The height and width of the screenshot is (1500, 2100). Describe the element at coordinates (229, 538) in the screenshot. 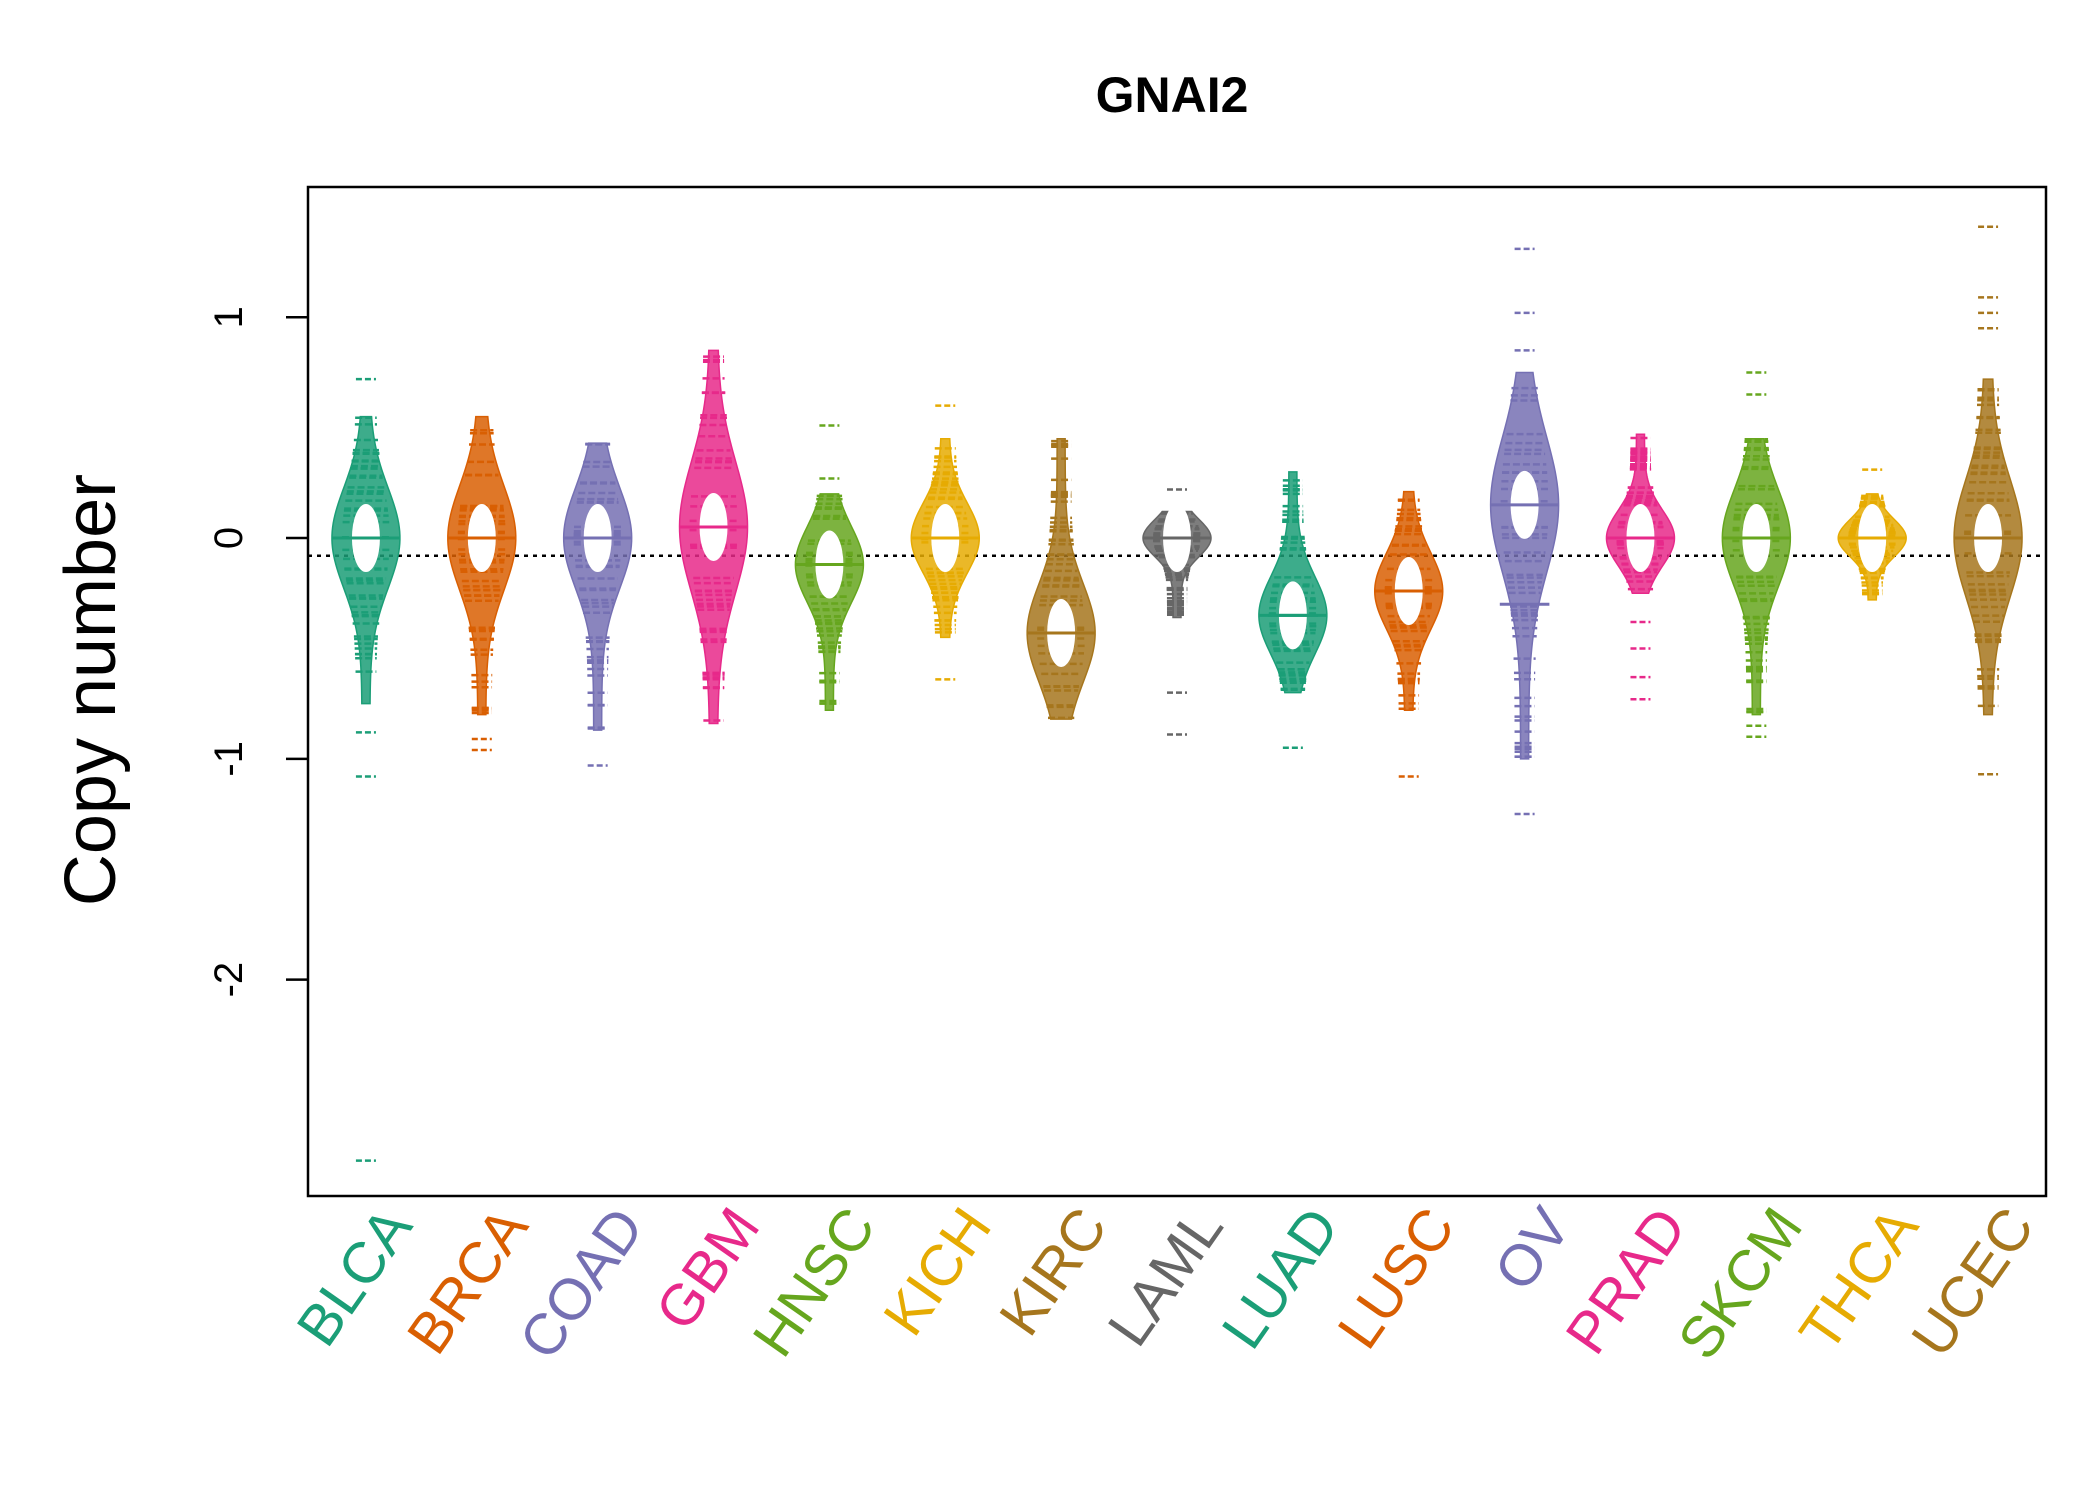

I see `y-tick-label: 0` at that location.